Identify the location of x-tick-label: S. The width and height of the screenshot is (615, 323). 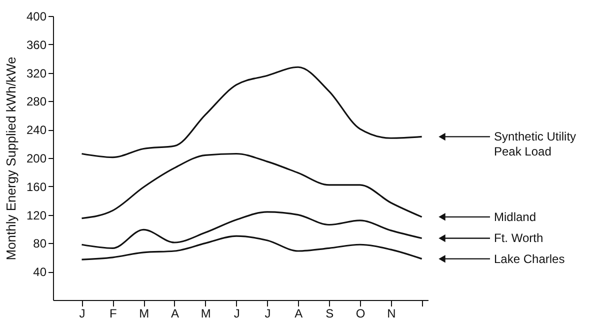
(330, 313).